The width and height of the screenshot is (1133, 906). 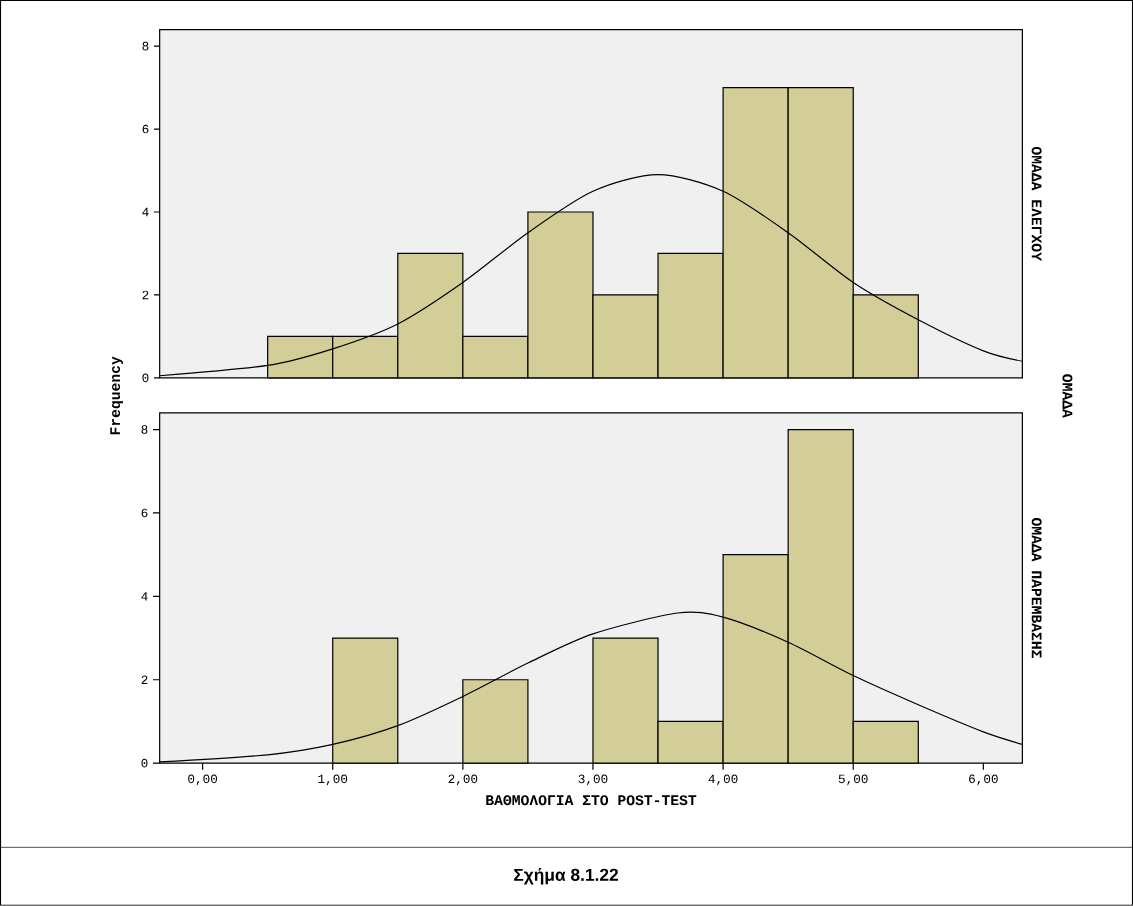 What do you see at coordinates (203, 780) in the screenshot?
I see `x-tick-label: 0,00` at bounding box center [203, 780].